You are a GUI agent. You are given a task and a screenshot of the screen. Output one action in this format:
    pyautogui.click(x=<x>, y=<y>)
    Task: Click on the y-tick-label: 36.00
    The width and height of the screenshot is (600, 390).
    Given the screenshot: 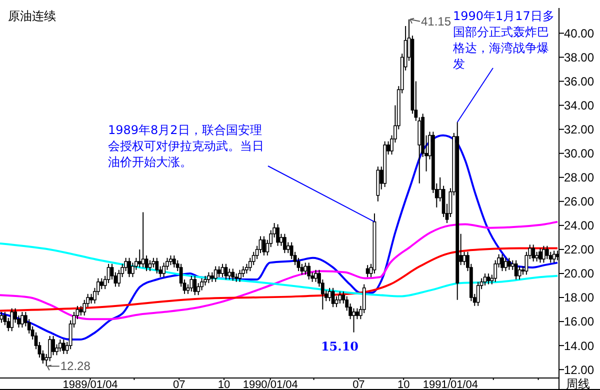 What is the action you would take?
    pyautogui.click(x=579, y=81)
    